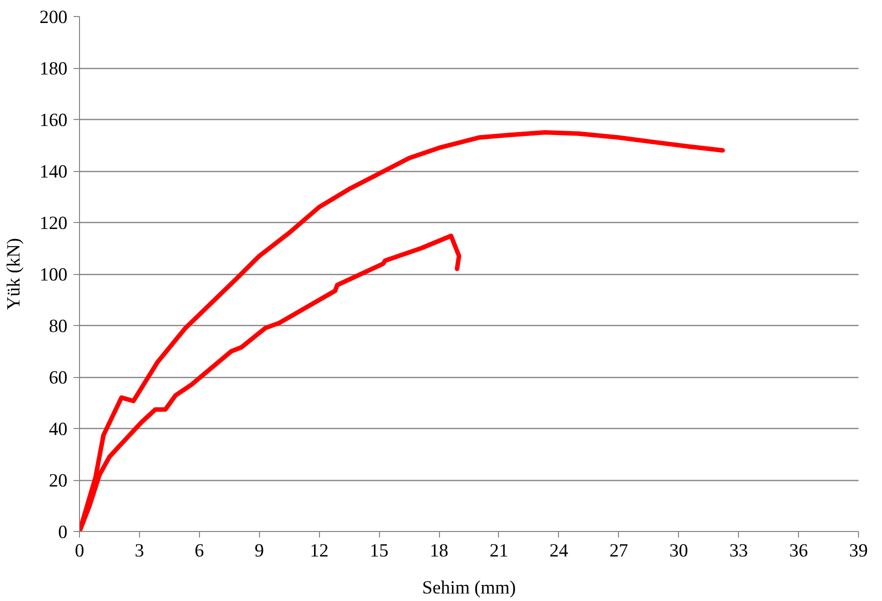  What do you see at coordinates (139, 551) in the screenshot?
I see `x-tick-label: 3` at bounding box center [139, 551].